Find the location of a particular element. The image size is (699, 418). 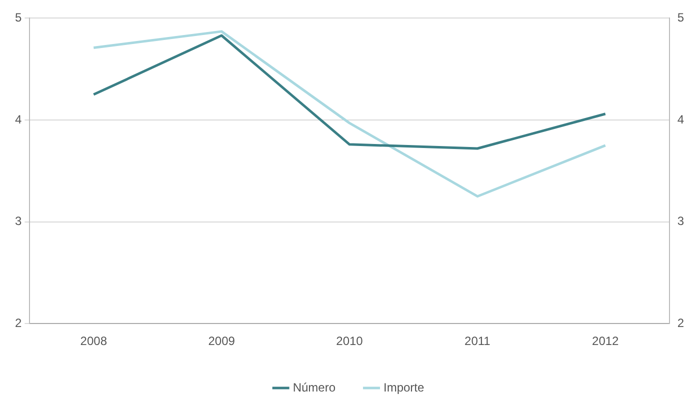

x-tick-label: 2011 is located at coordinates (477, 341).